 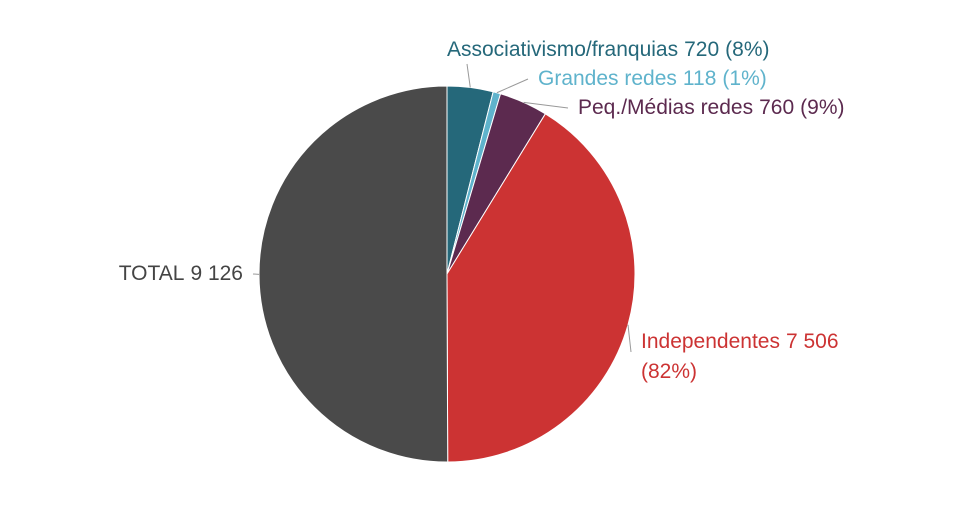 I want to click on category-label: Peq./Médias redes, so click(x=665, y=107).